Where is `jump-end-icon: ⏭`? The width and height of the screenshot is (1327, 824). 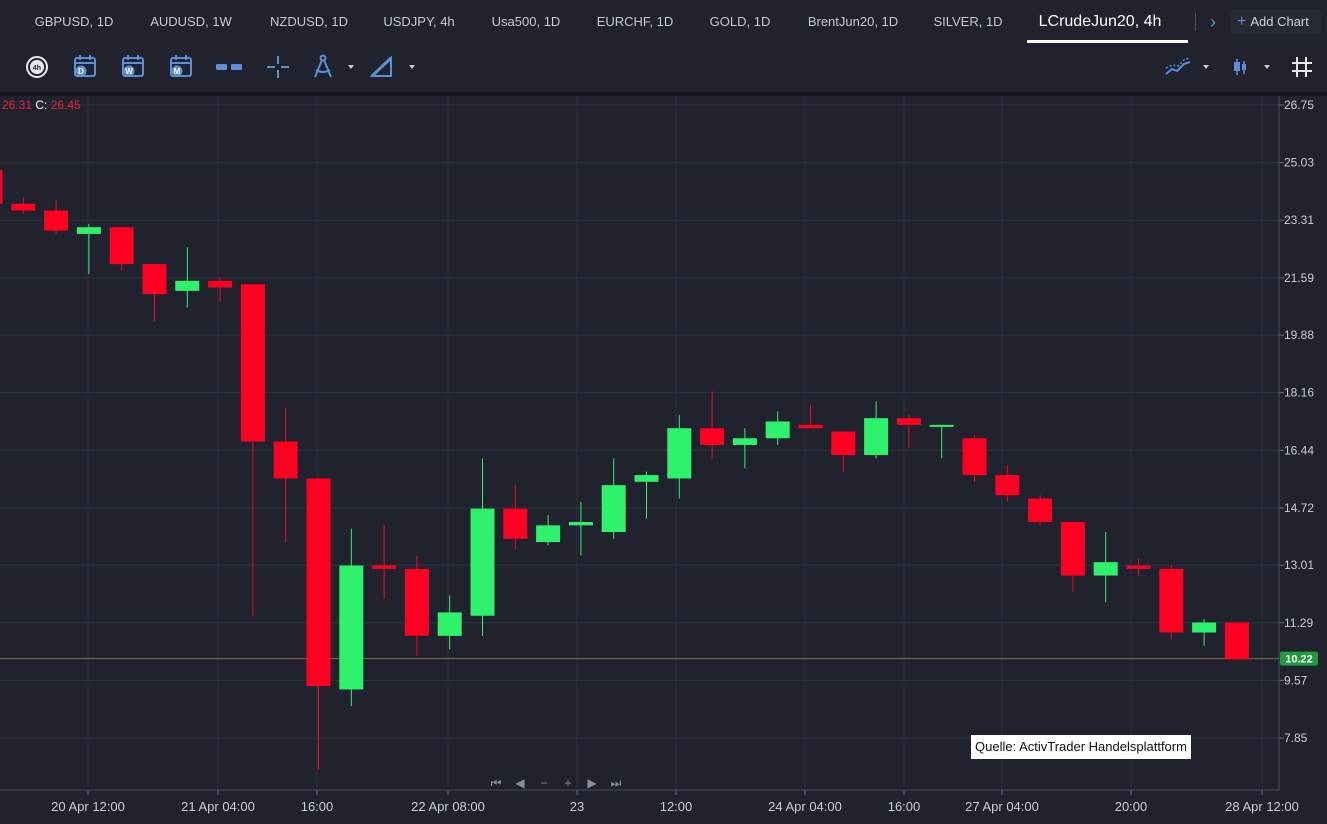 jump-end-icon: ⏭ is located at coordinates (616, 783).